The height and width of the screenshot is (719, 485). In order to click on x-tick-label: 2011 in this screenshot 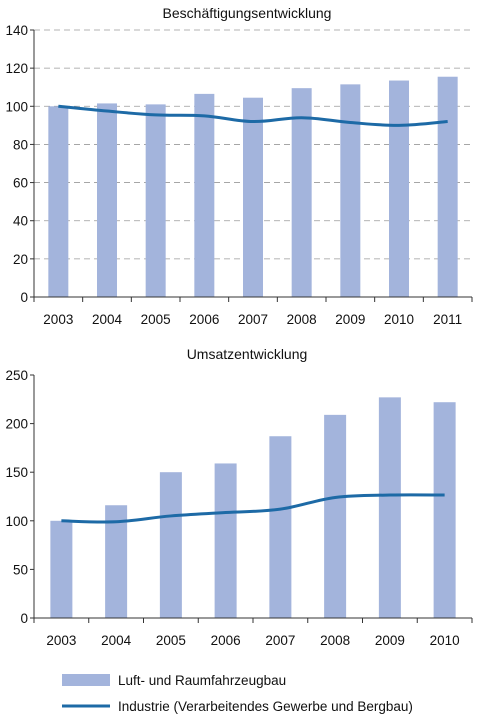, I will do `click(447, 319)`.